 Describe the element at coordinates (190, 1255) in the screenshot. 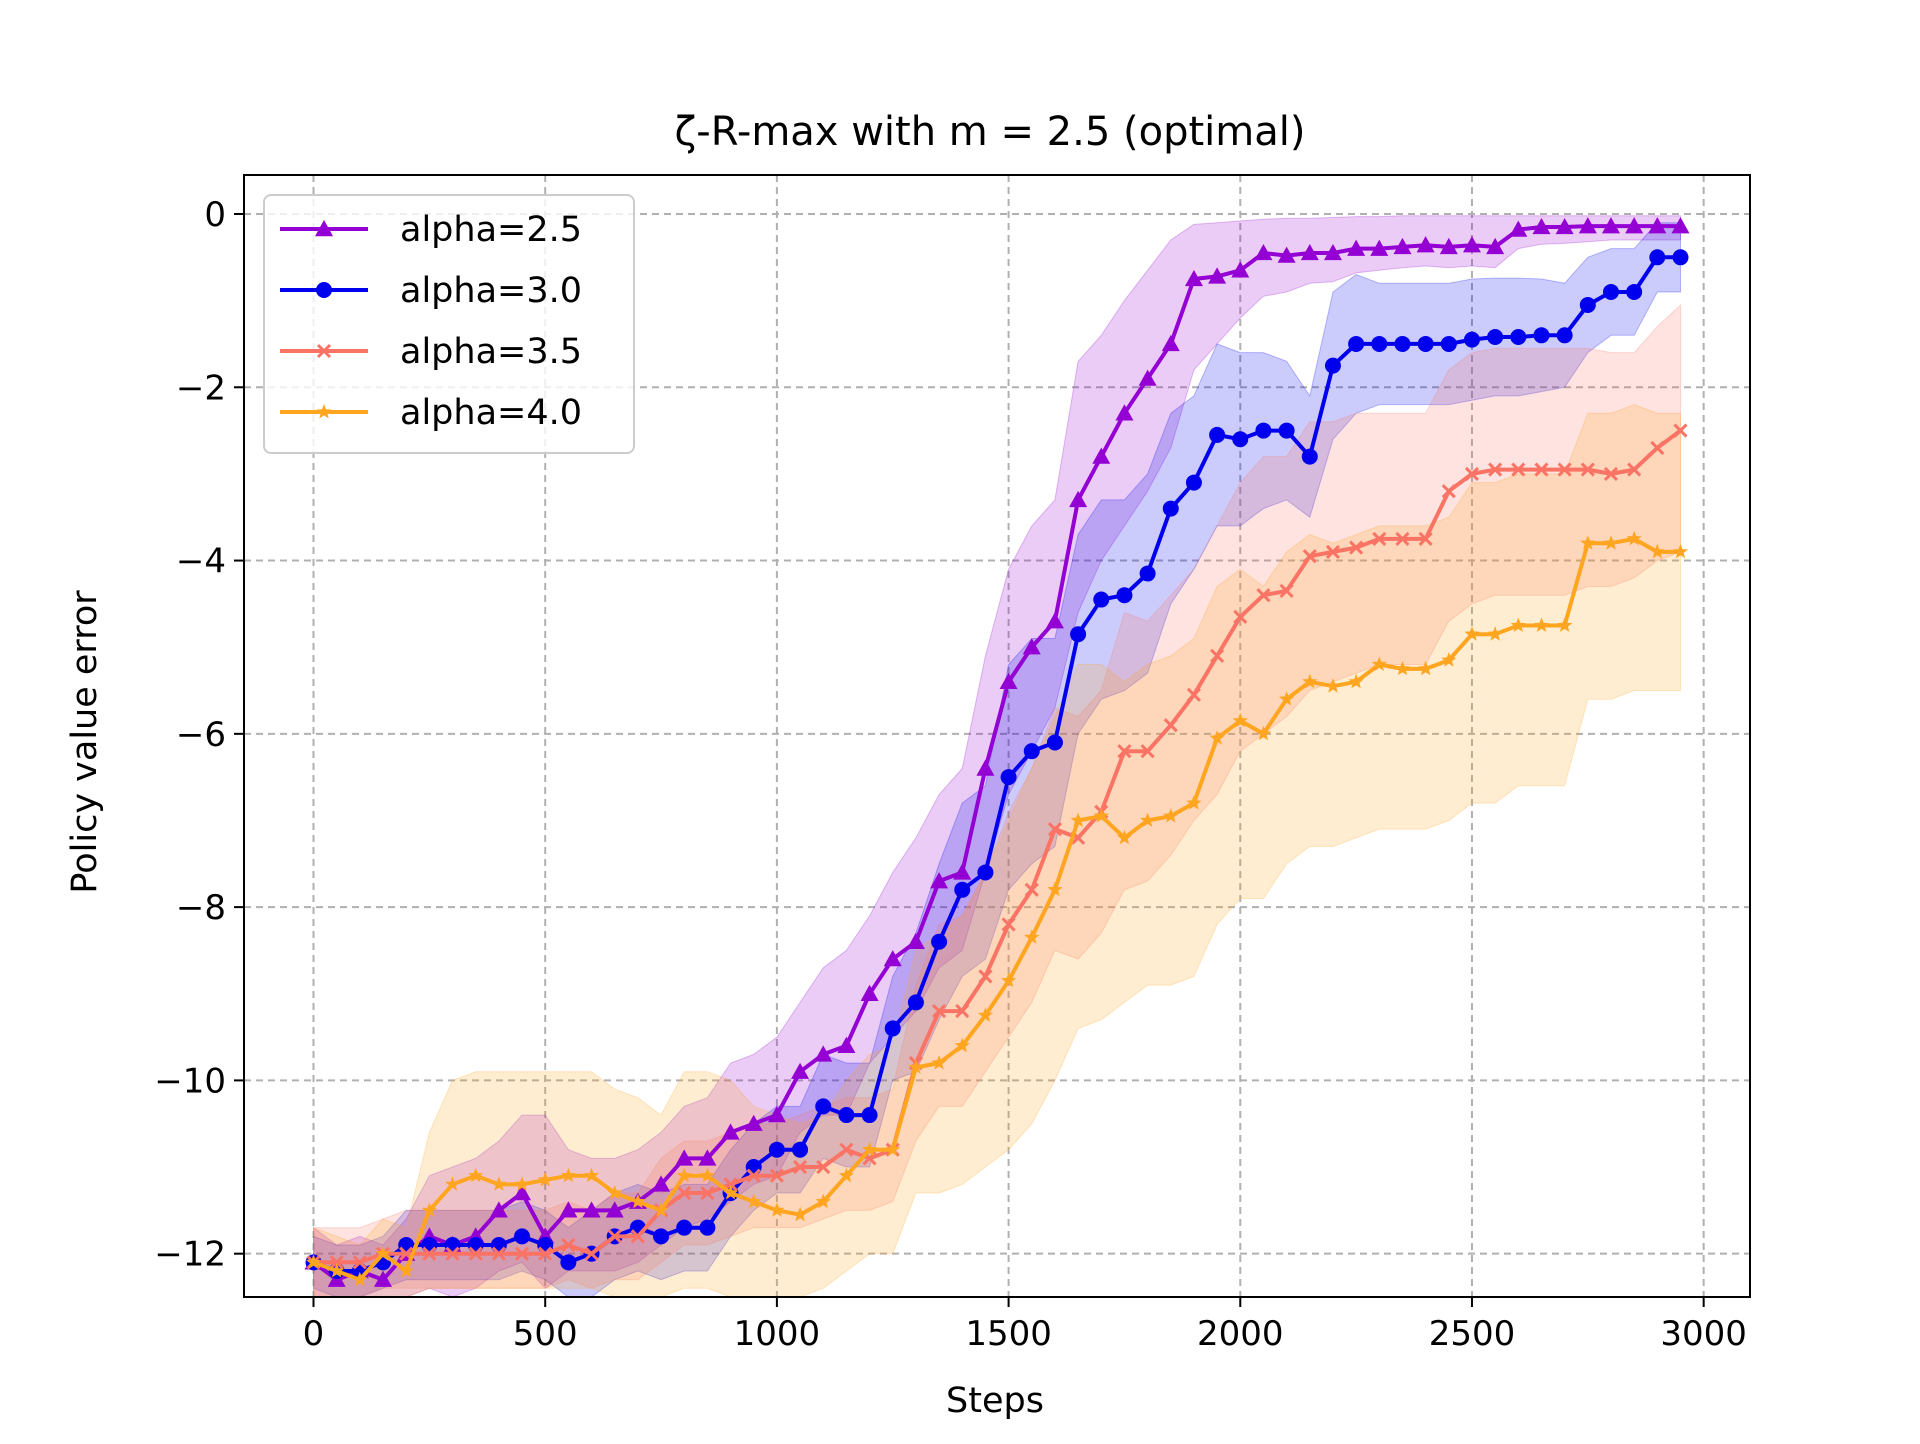

I see `y-tick-label: −12` at that location.